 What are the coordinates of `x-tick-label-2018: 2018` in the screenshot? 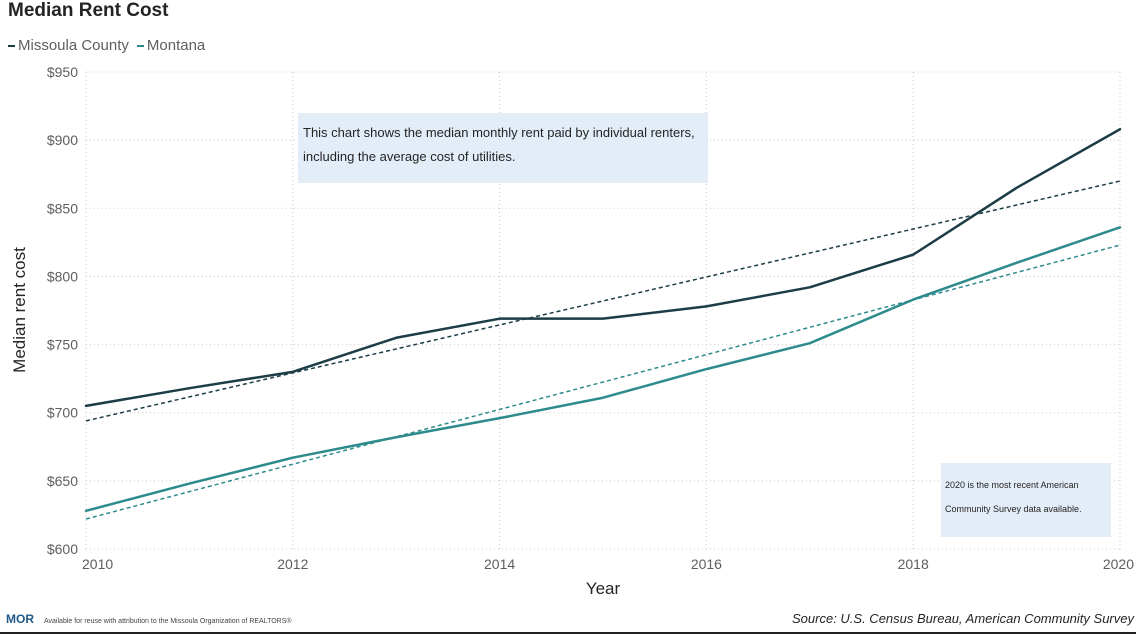 It's located at (913, 564).